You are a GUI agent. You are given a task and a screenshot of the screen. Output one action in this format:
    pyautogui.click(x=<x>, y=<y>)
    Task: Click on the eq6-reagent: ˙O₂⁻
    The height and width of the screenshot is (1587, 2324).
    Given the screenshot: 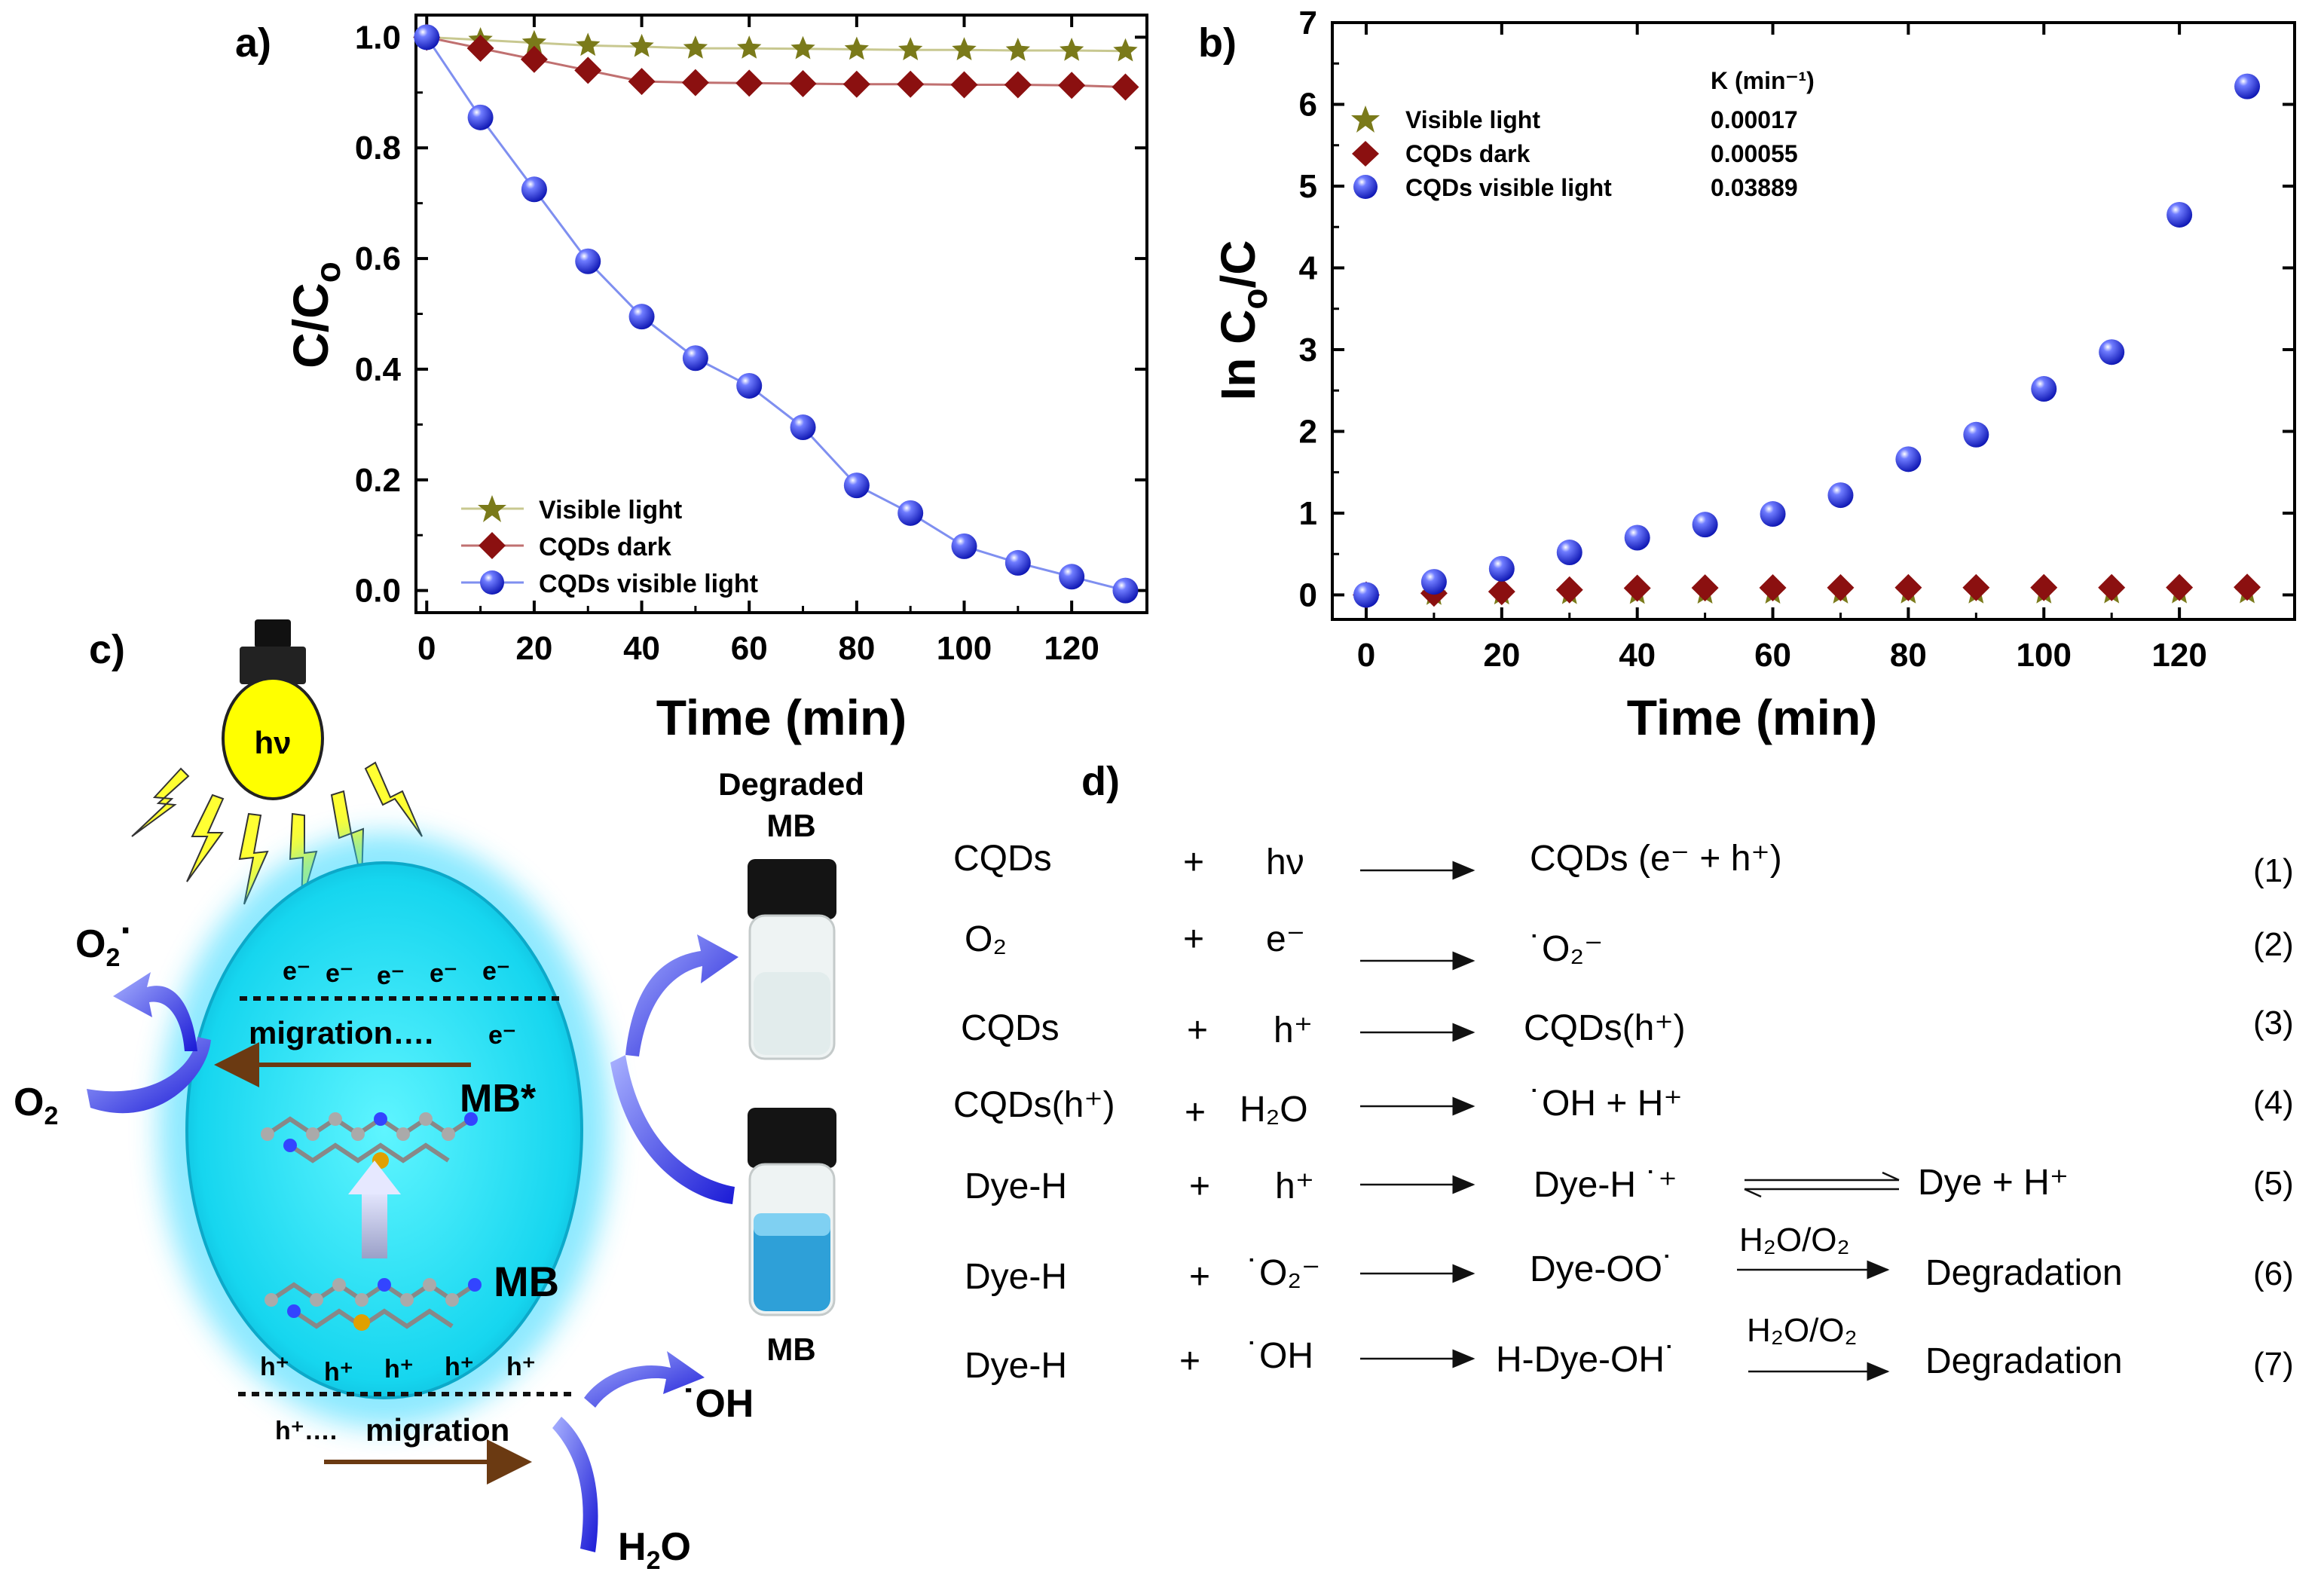 What is the action you would take?
    pyautogui.click(x=1283, y=1273)
    